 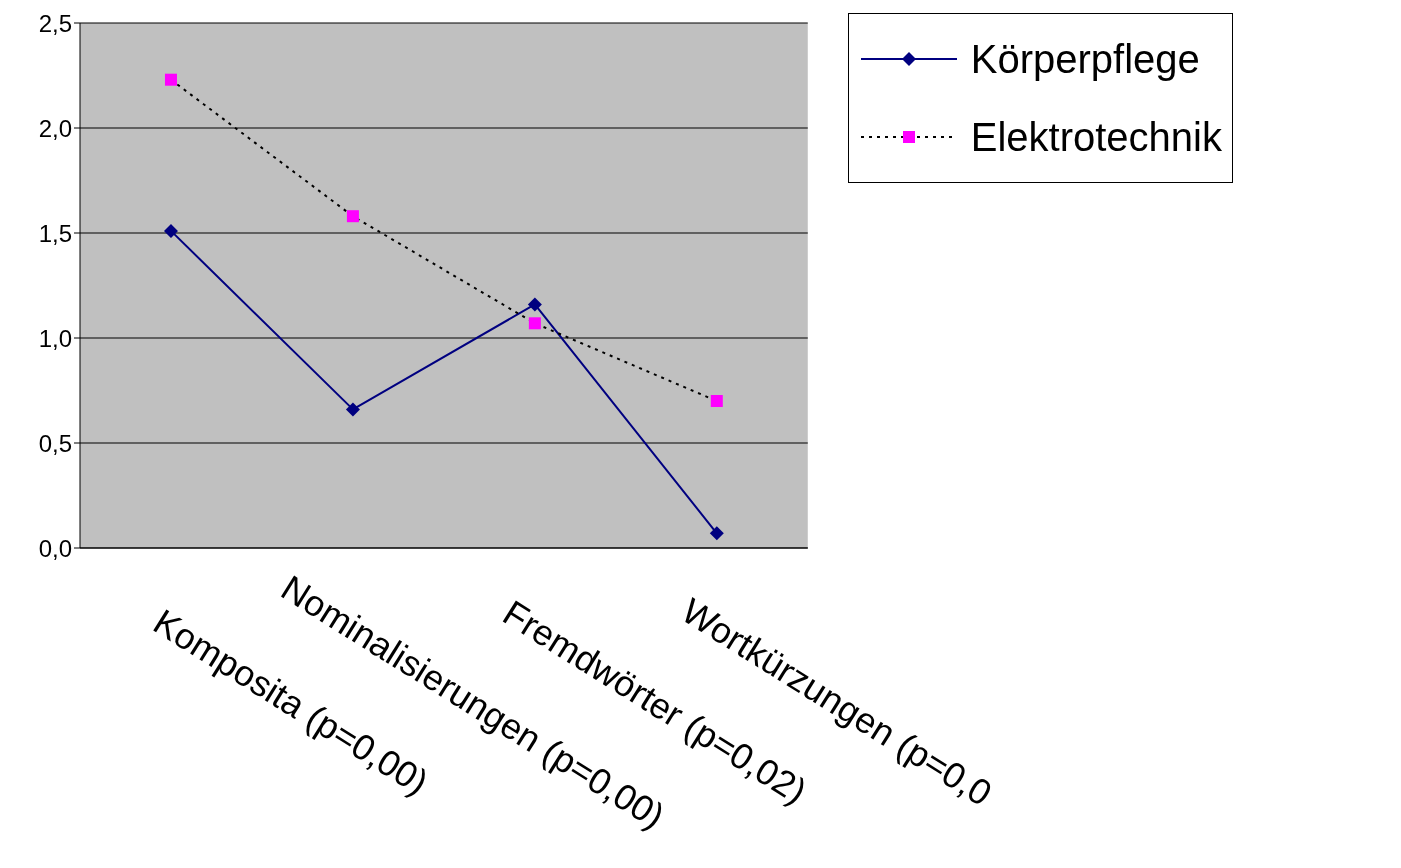 I want to click on y-tick-label: 1,0, so click(x=55, y=338).